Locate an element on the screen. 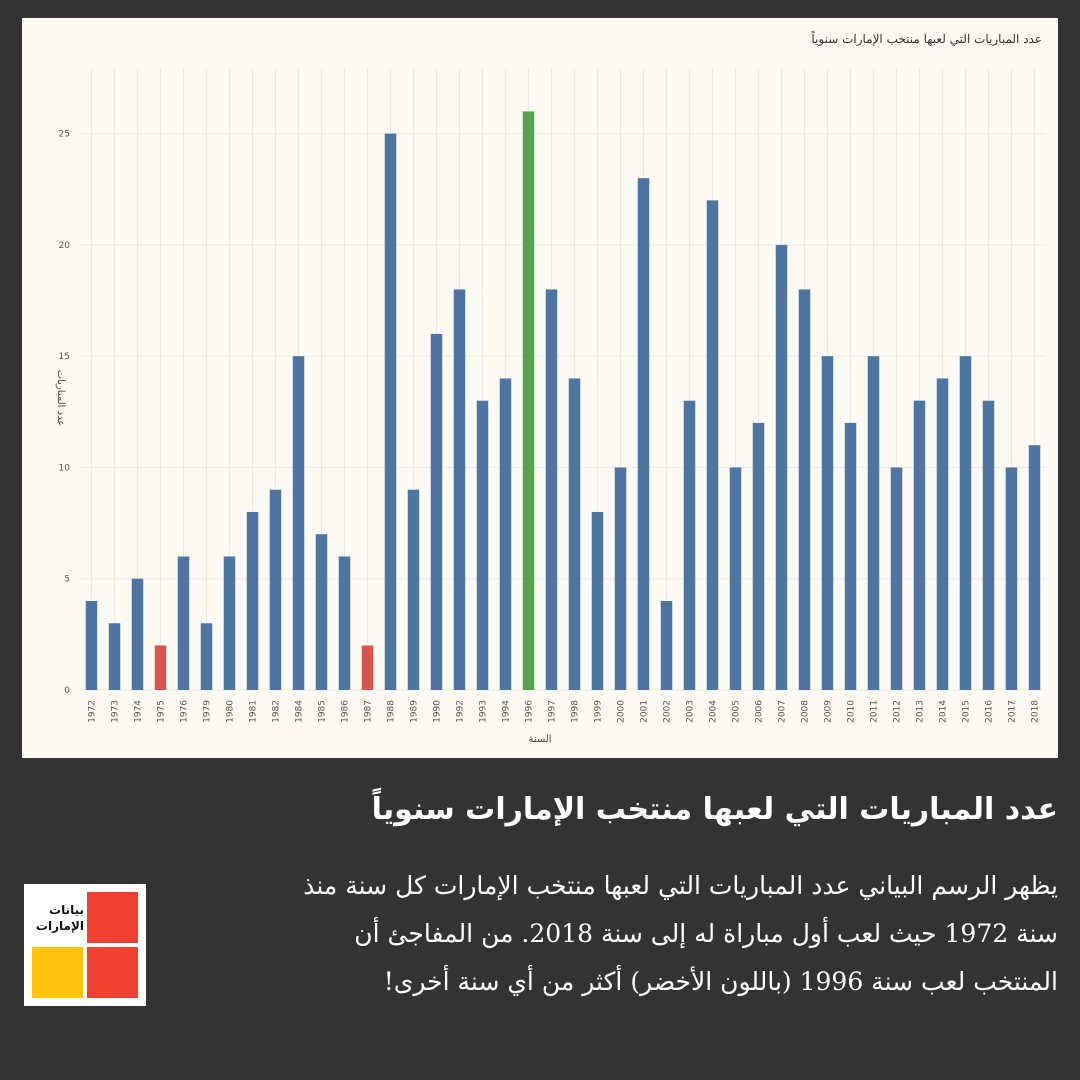 Image resolution: width=1080 pixels, height=1080 pixels. x-tick-label: 2010 is located at coordinates (852, 711).